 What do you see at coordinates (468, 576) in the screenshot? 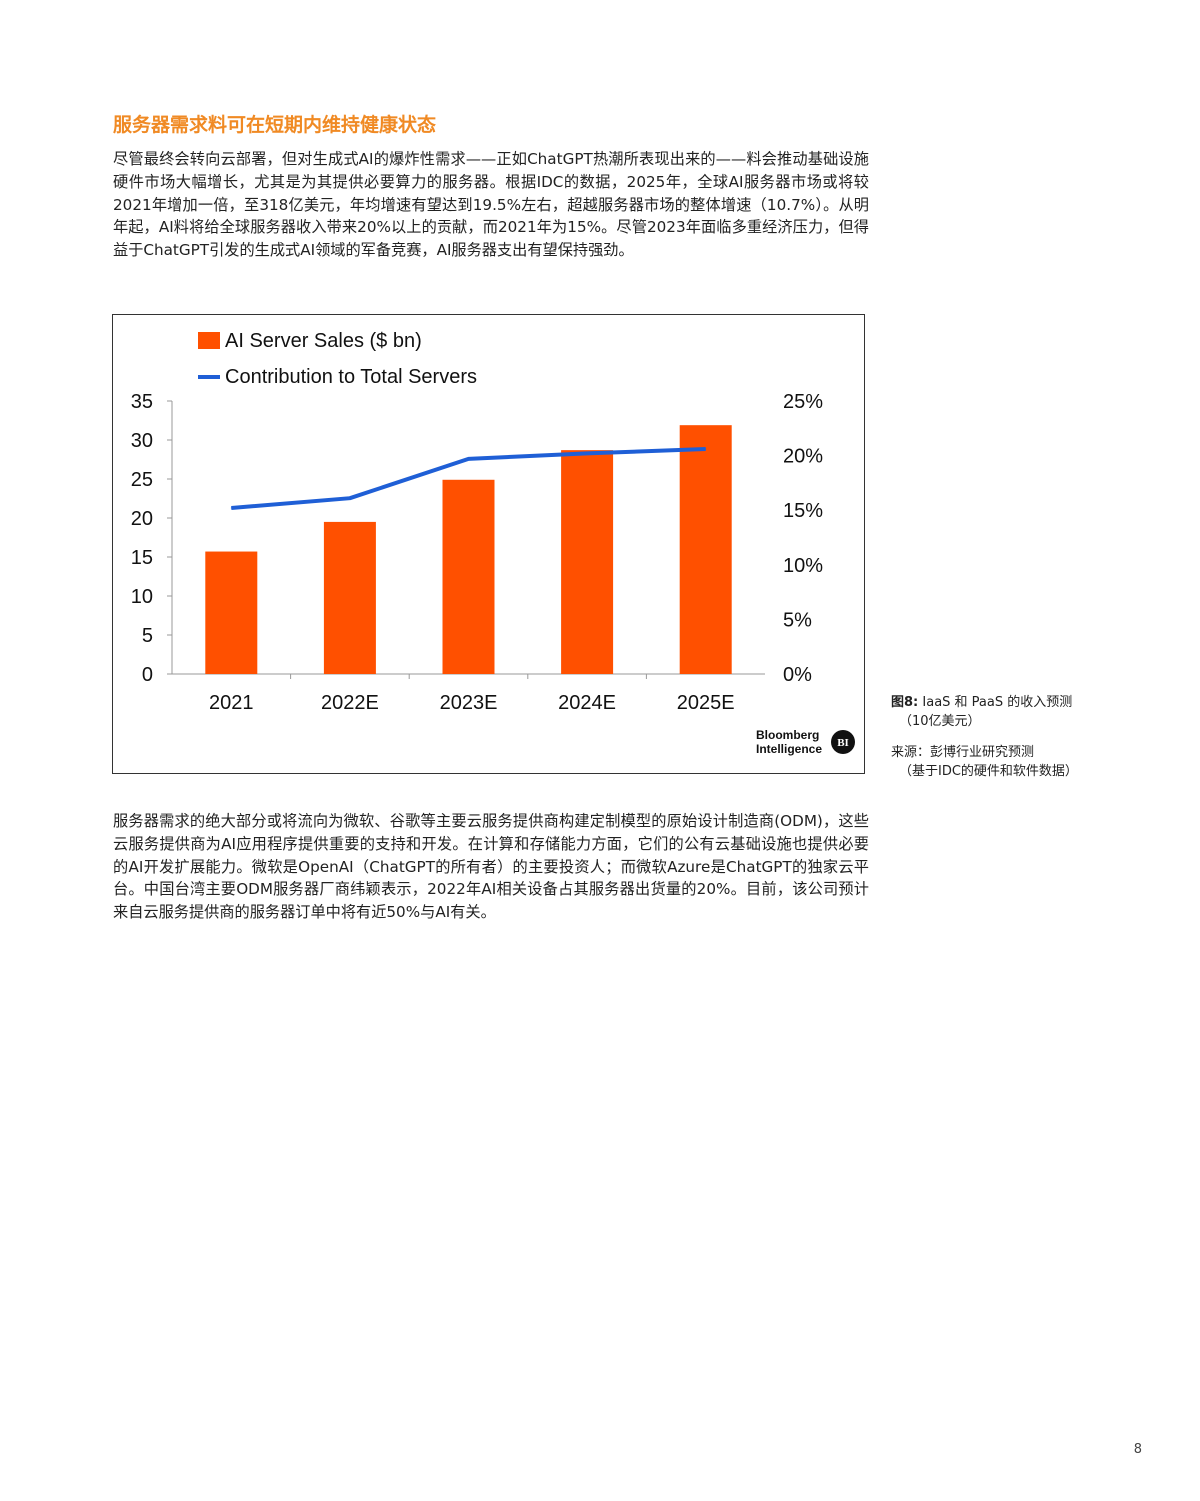
I see `bar-2023E` at bounding box center [468, 576].